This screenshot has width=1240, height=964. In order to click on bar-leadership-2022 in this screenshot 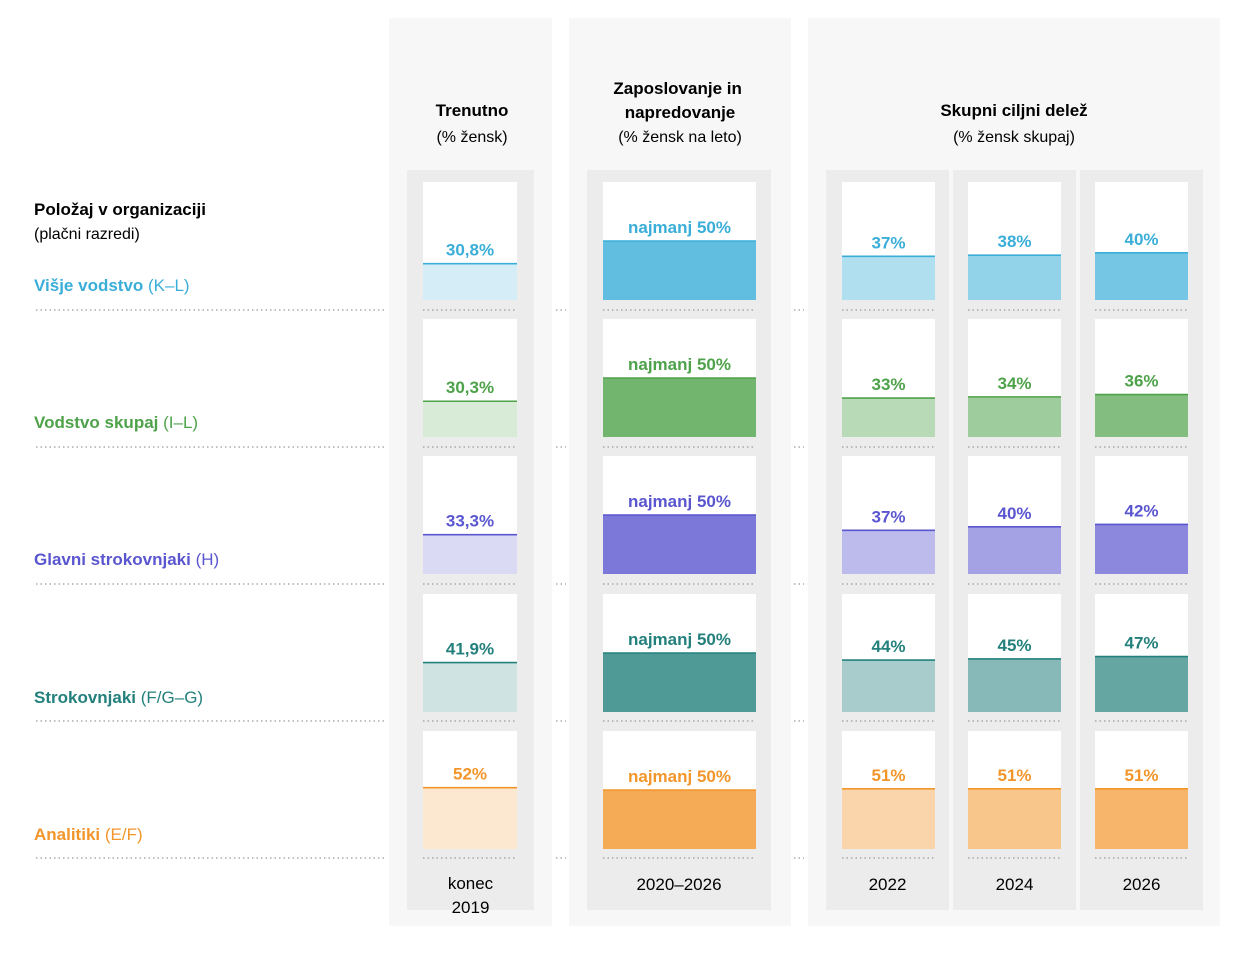, I will do `click(888, 417)`.